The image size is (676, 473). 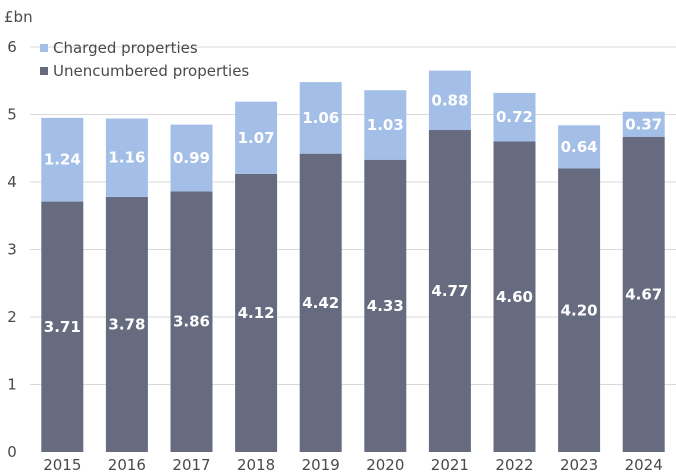 I want to click on x-tick-label: 2018, so click(x=256, y=464).